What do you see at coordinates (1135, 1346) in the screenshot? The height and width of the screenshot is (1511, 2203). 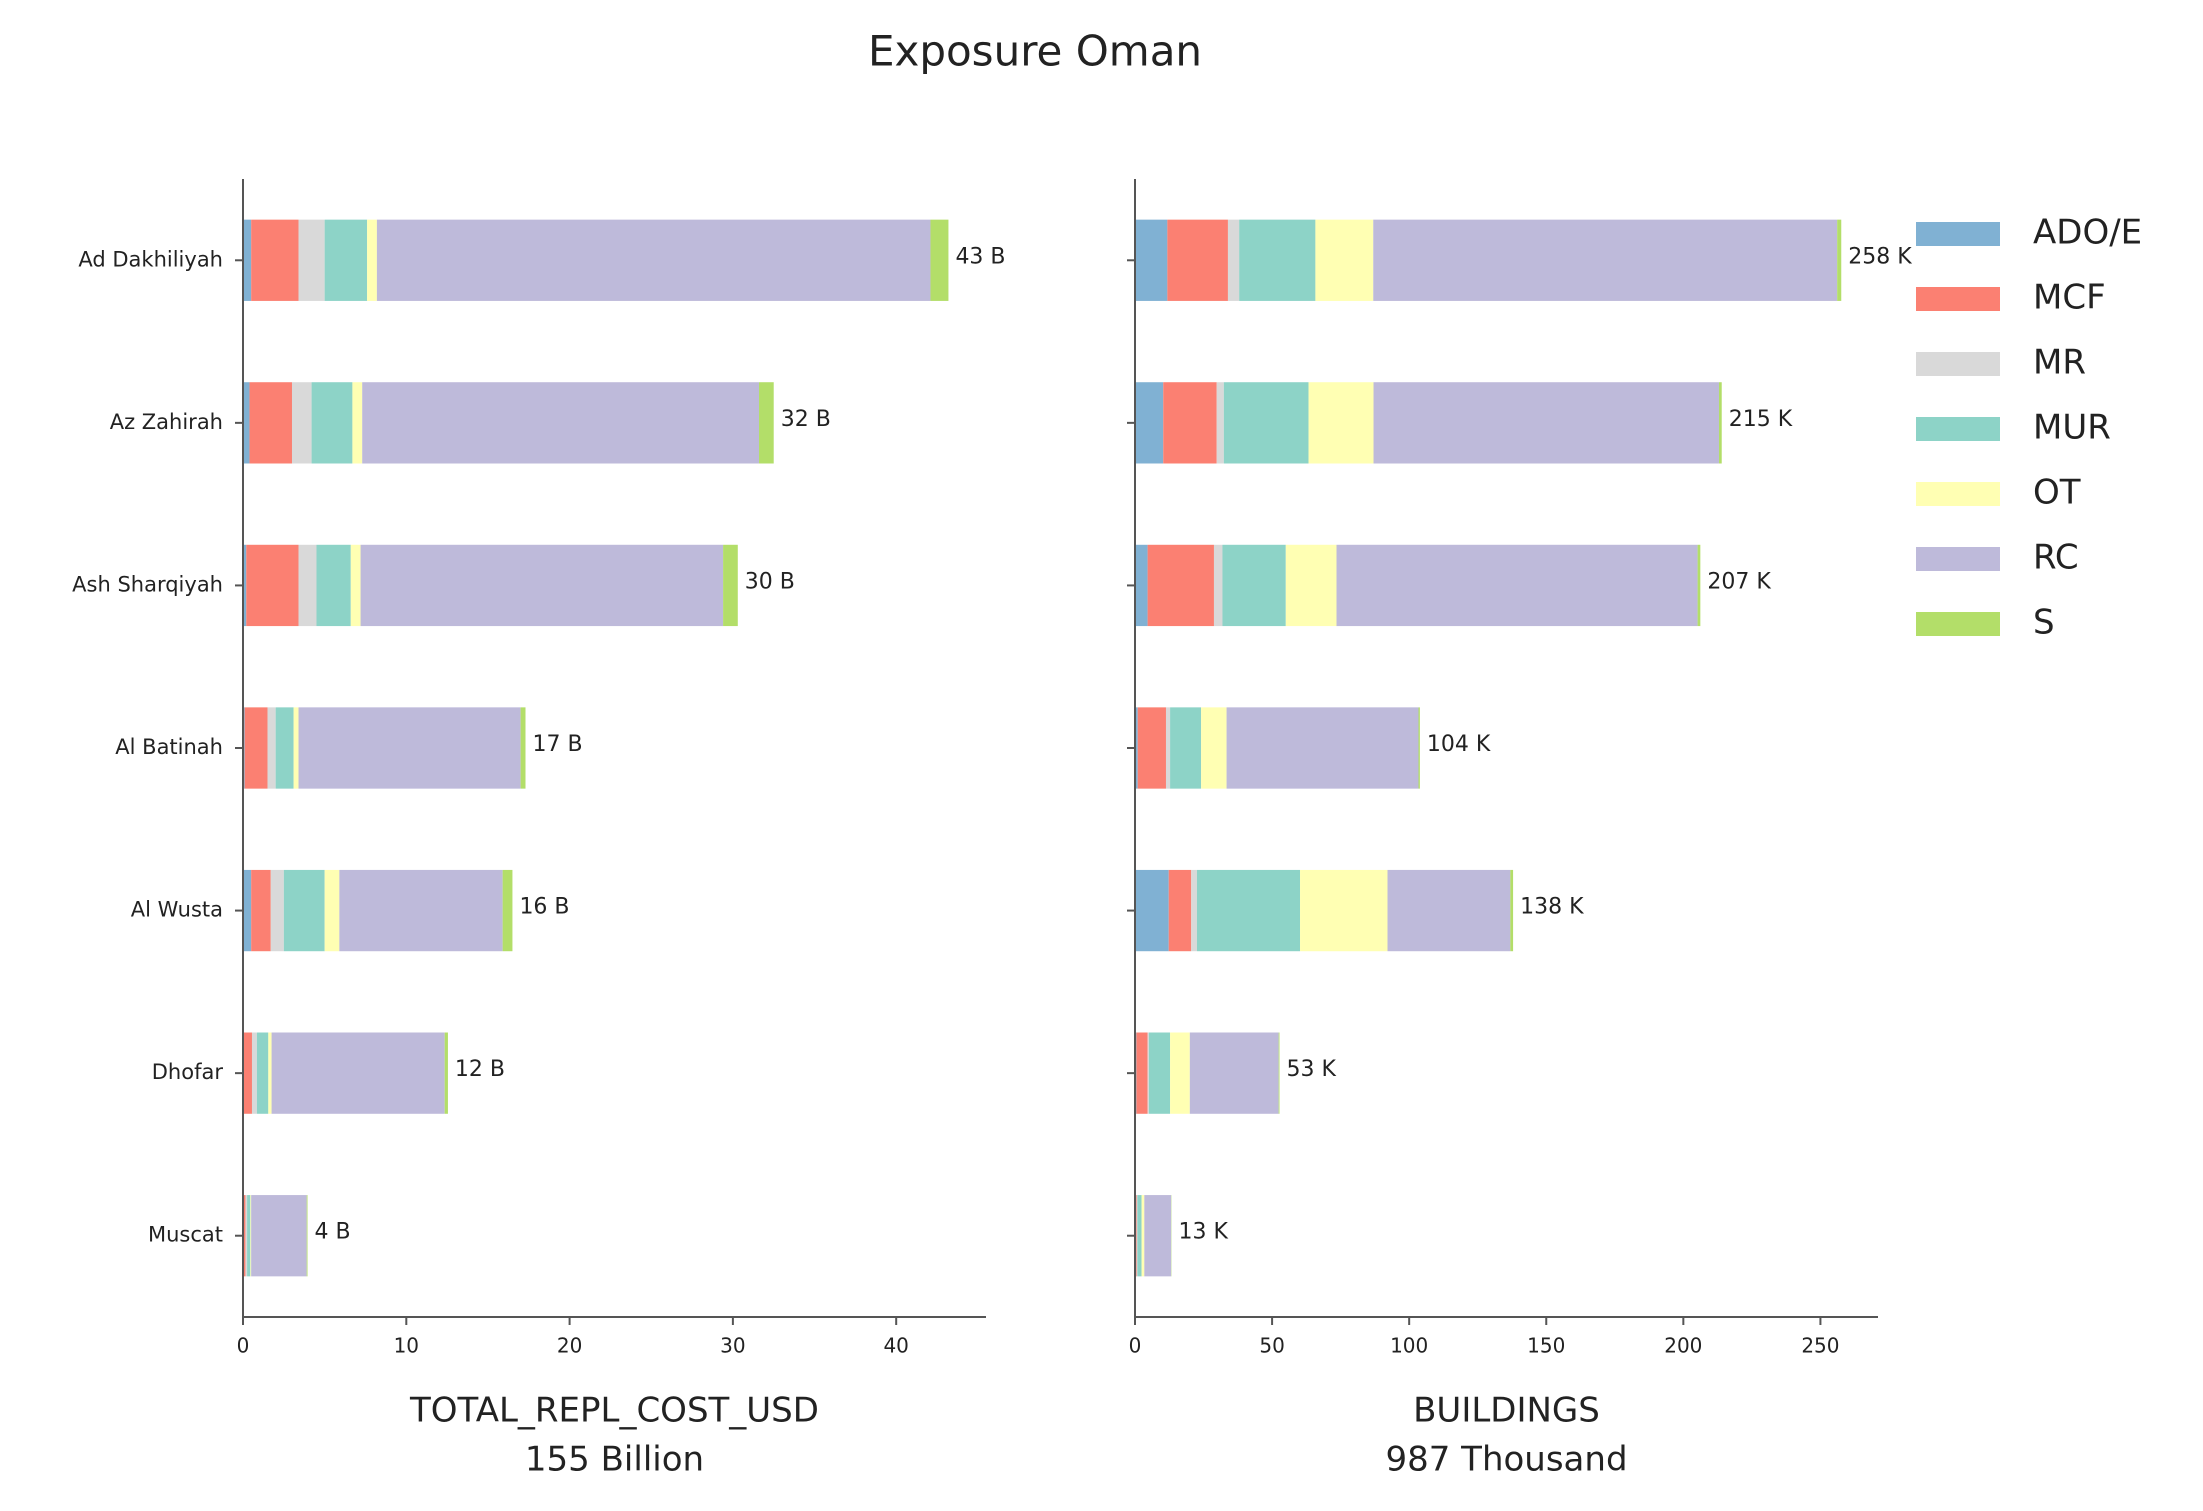 I see `x-tick-label: 0` at bounding box center [1135, 1346].